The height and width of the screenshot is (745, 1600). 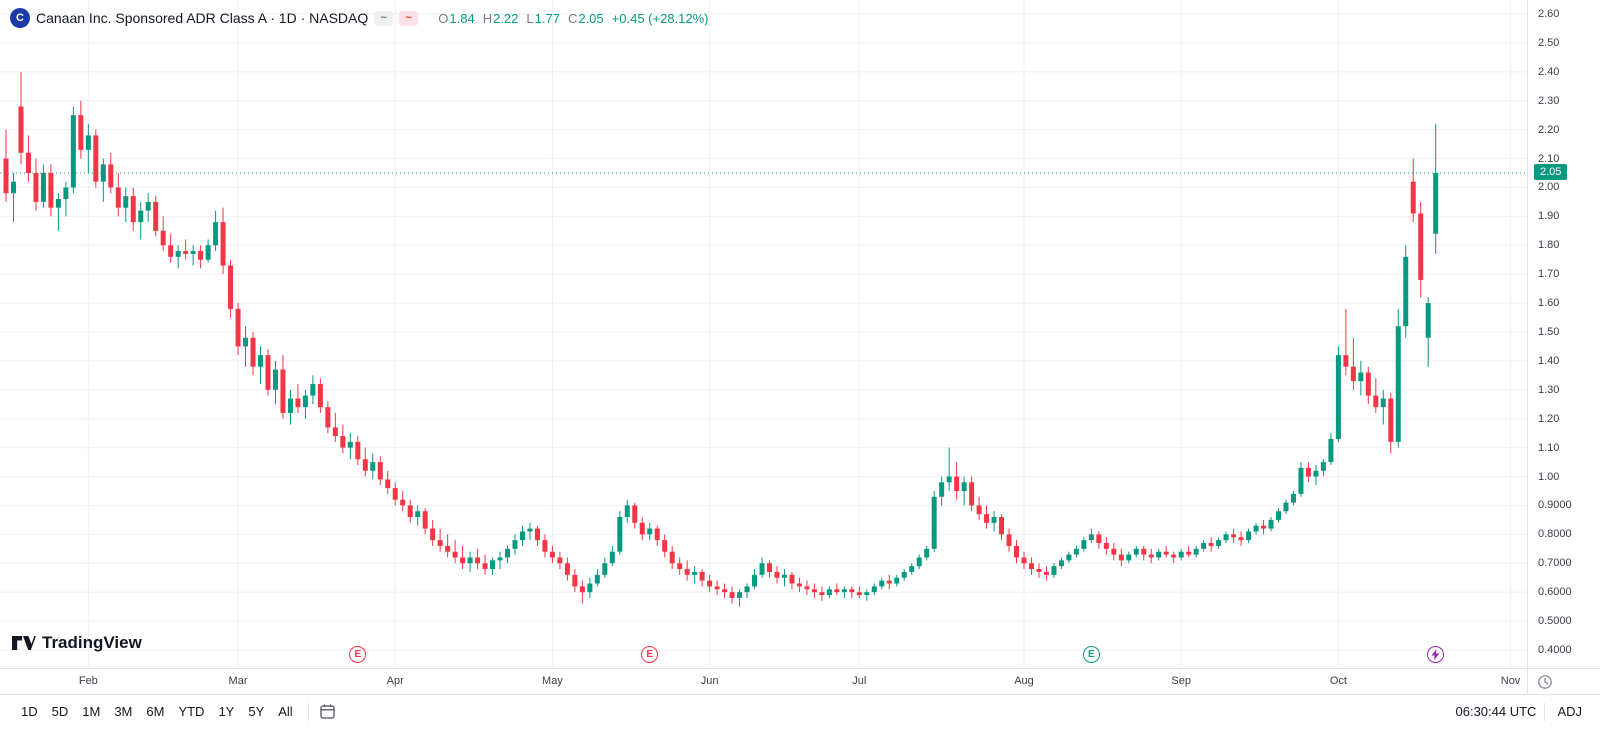 I want to click on price-tick-label: 1.80, so click(x=1549, y=245).